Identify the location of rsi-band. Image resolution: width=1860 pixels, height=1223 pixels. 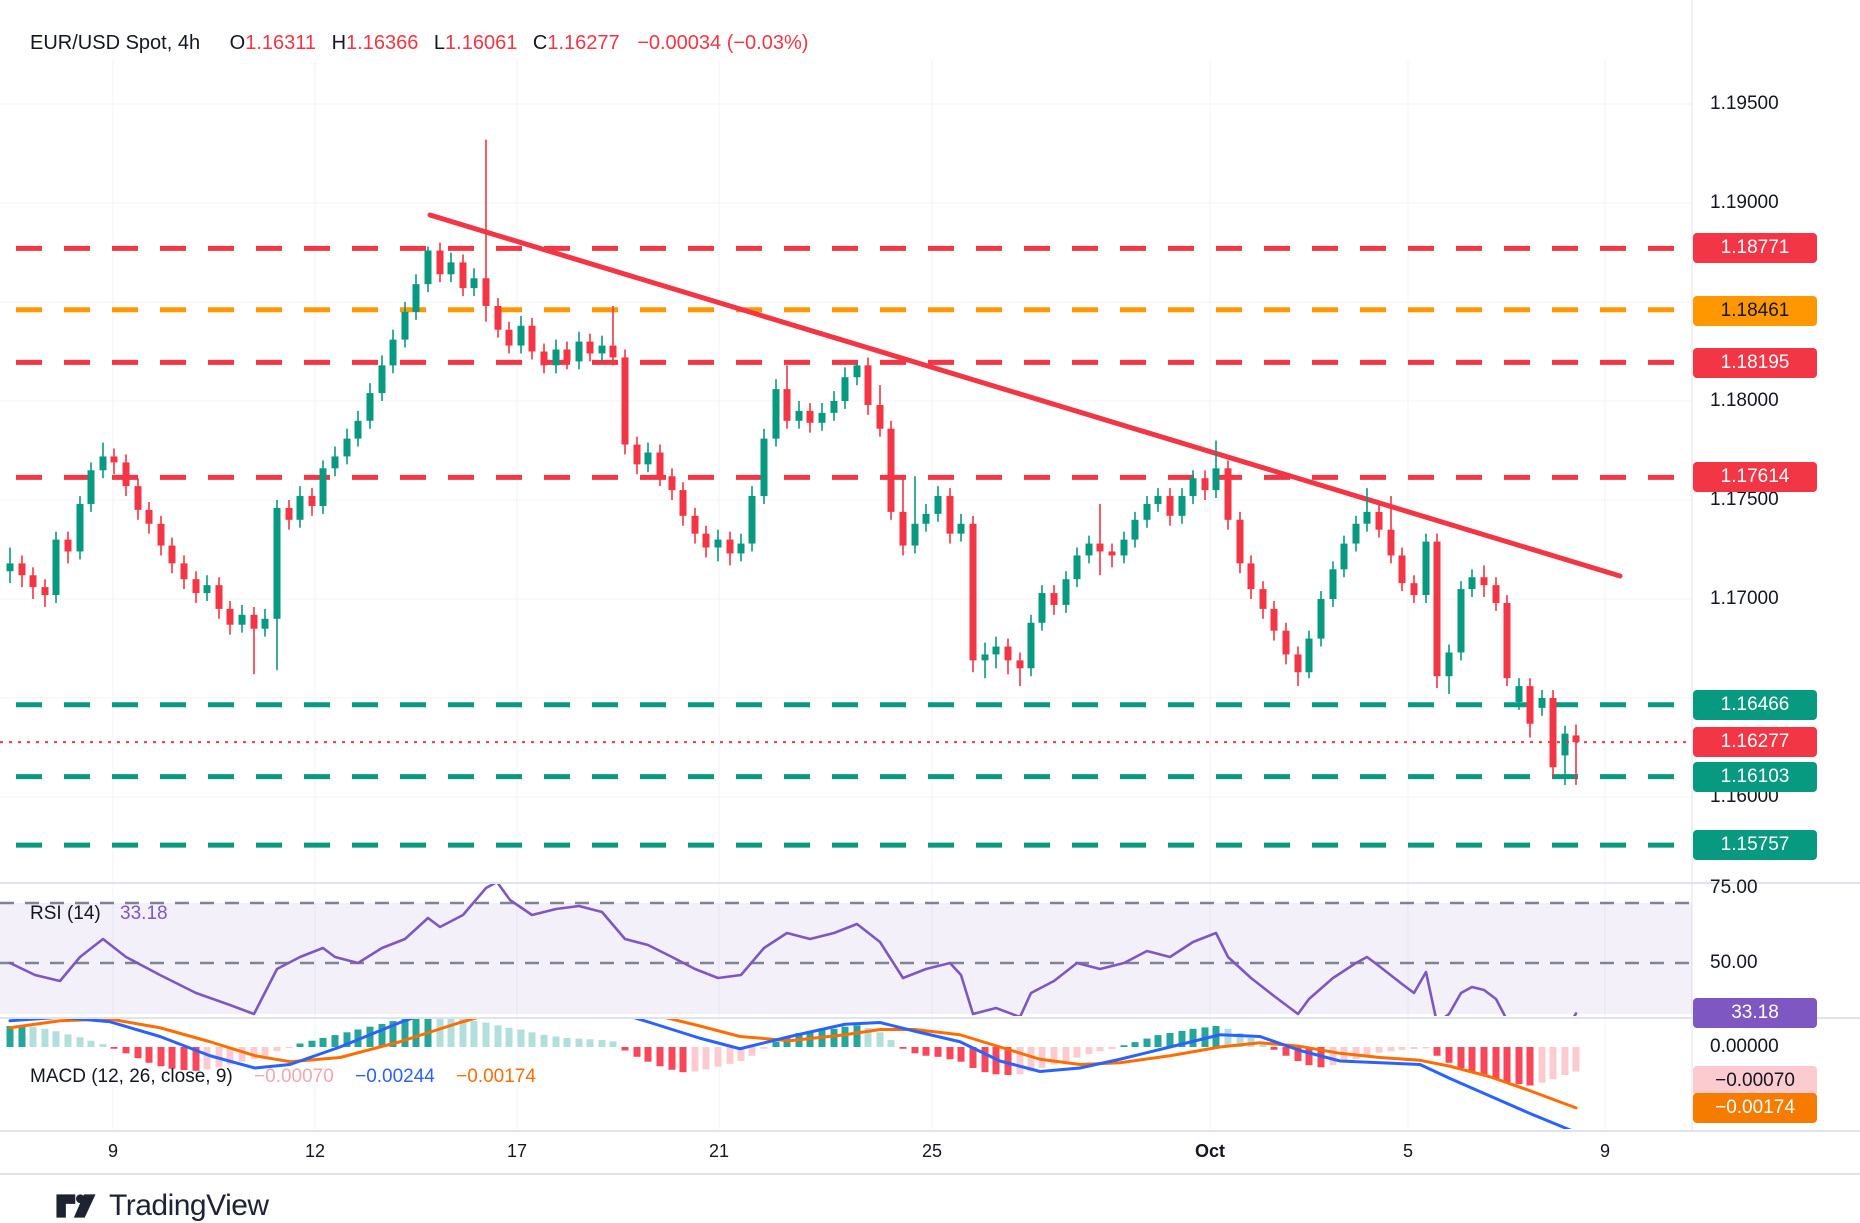
(846, 958).